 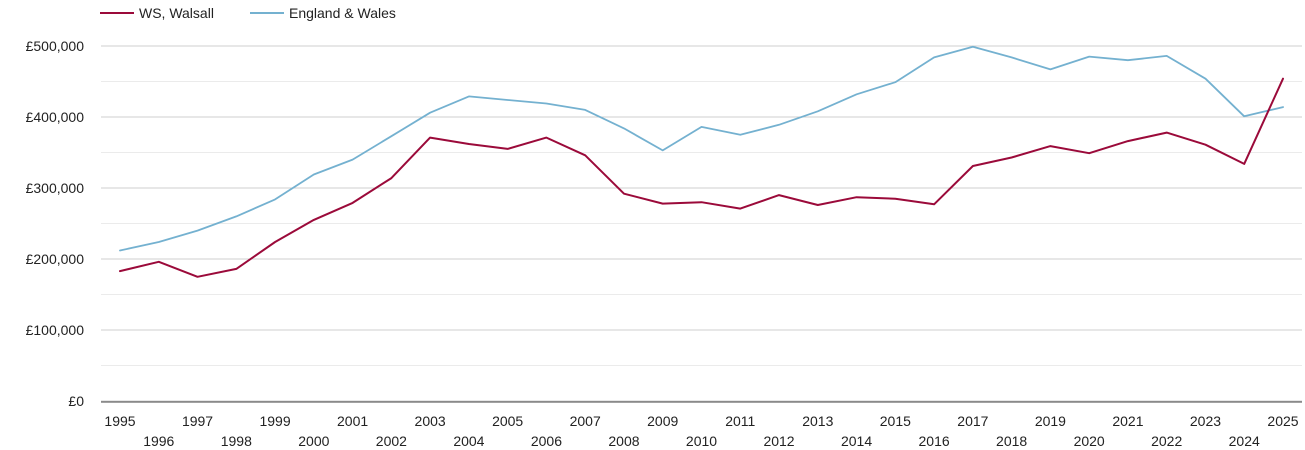 What do you see at coordinates (507, 421) in the screenshot?
I see `x-tick-label: 2005` at bounding box center [507, 421].